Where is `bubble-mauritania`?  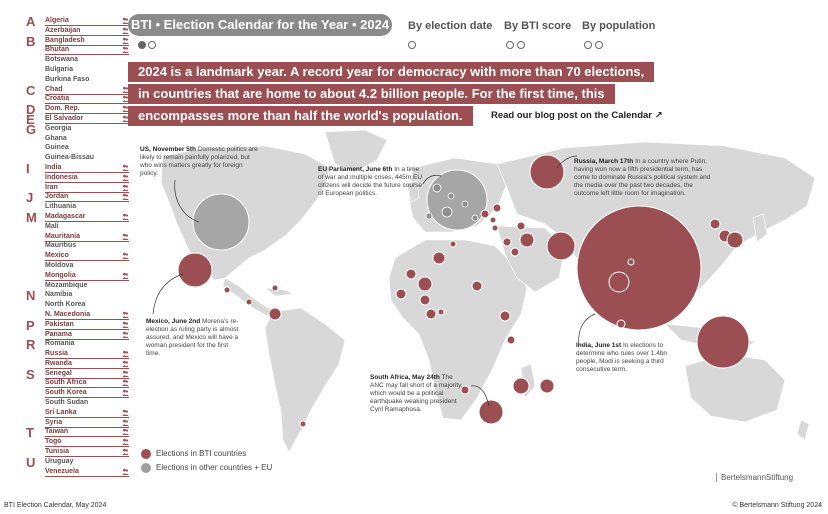
bubble-mauritania is located at coordinates (411, 274).